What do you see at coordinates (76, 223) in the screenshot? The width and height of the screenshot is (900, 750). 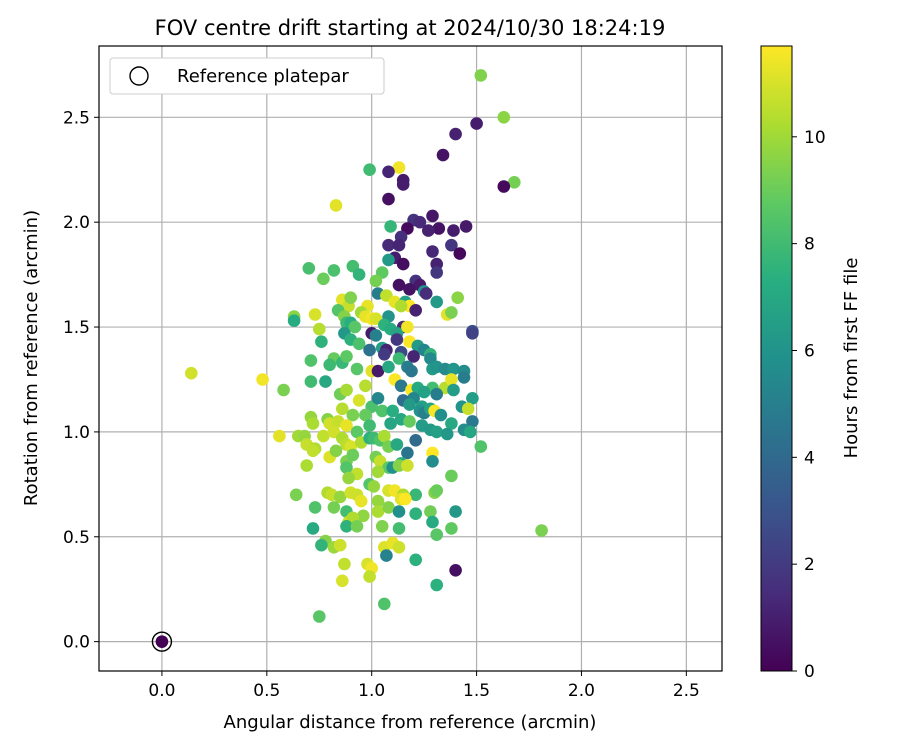 I see `y-tick-label: 2.0` at bounding box center [76, 223].